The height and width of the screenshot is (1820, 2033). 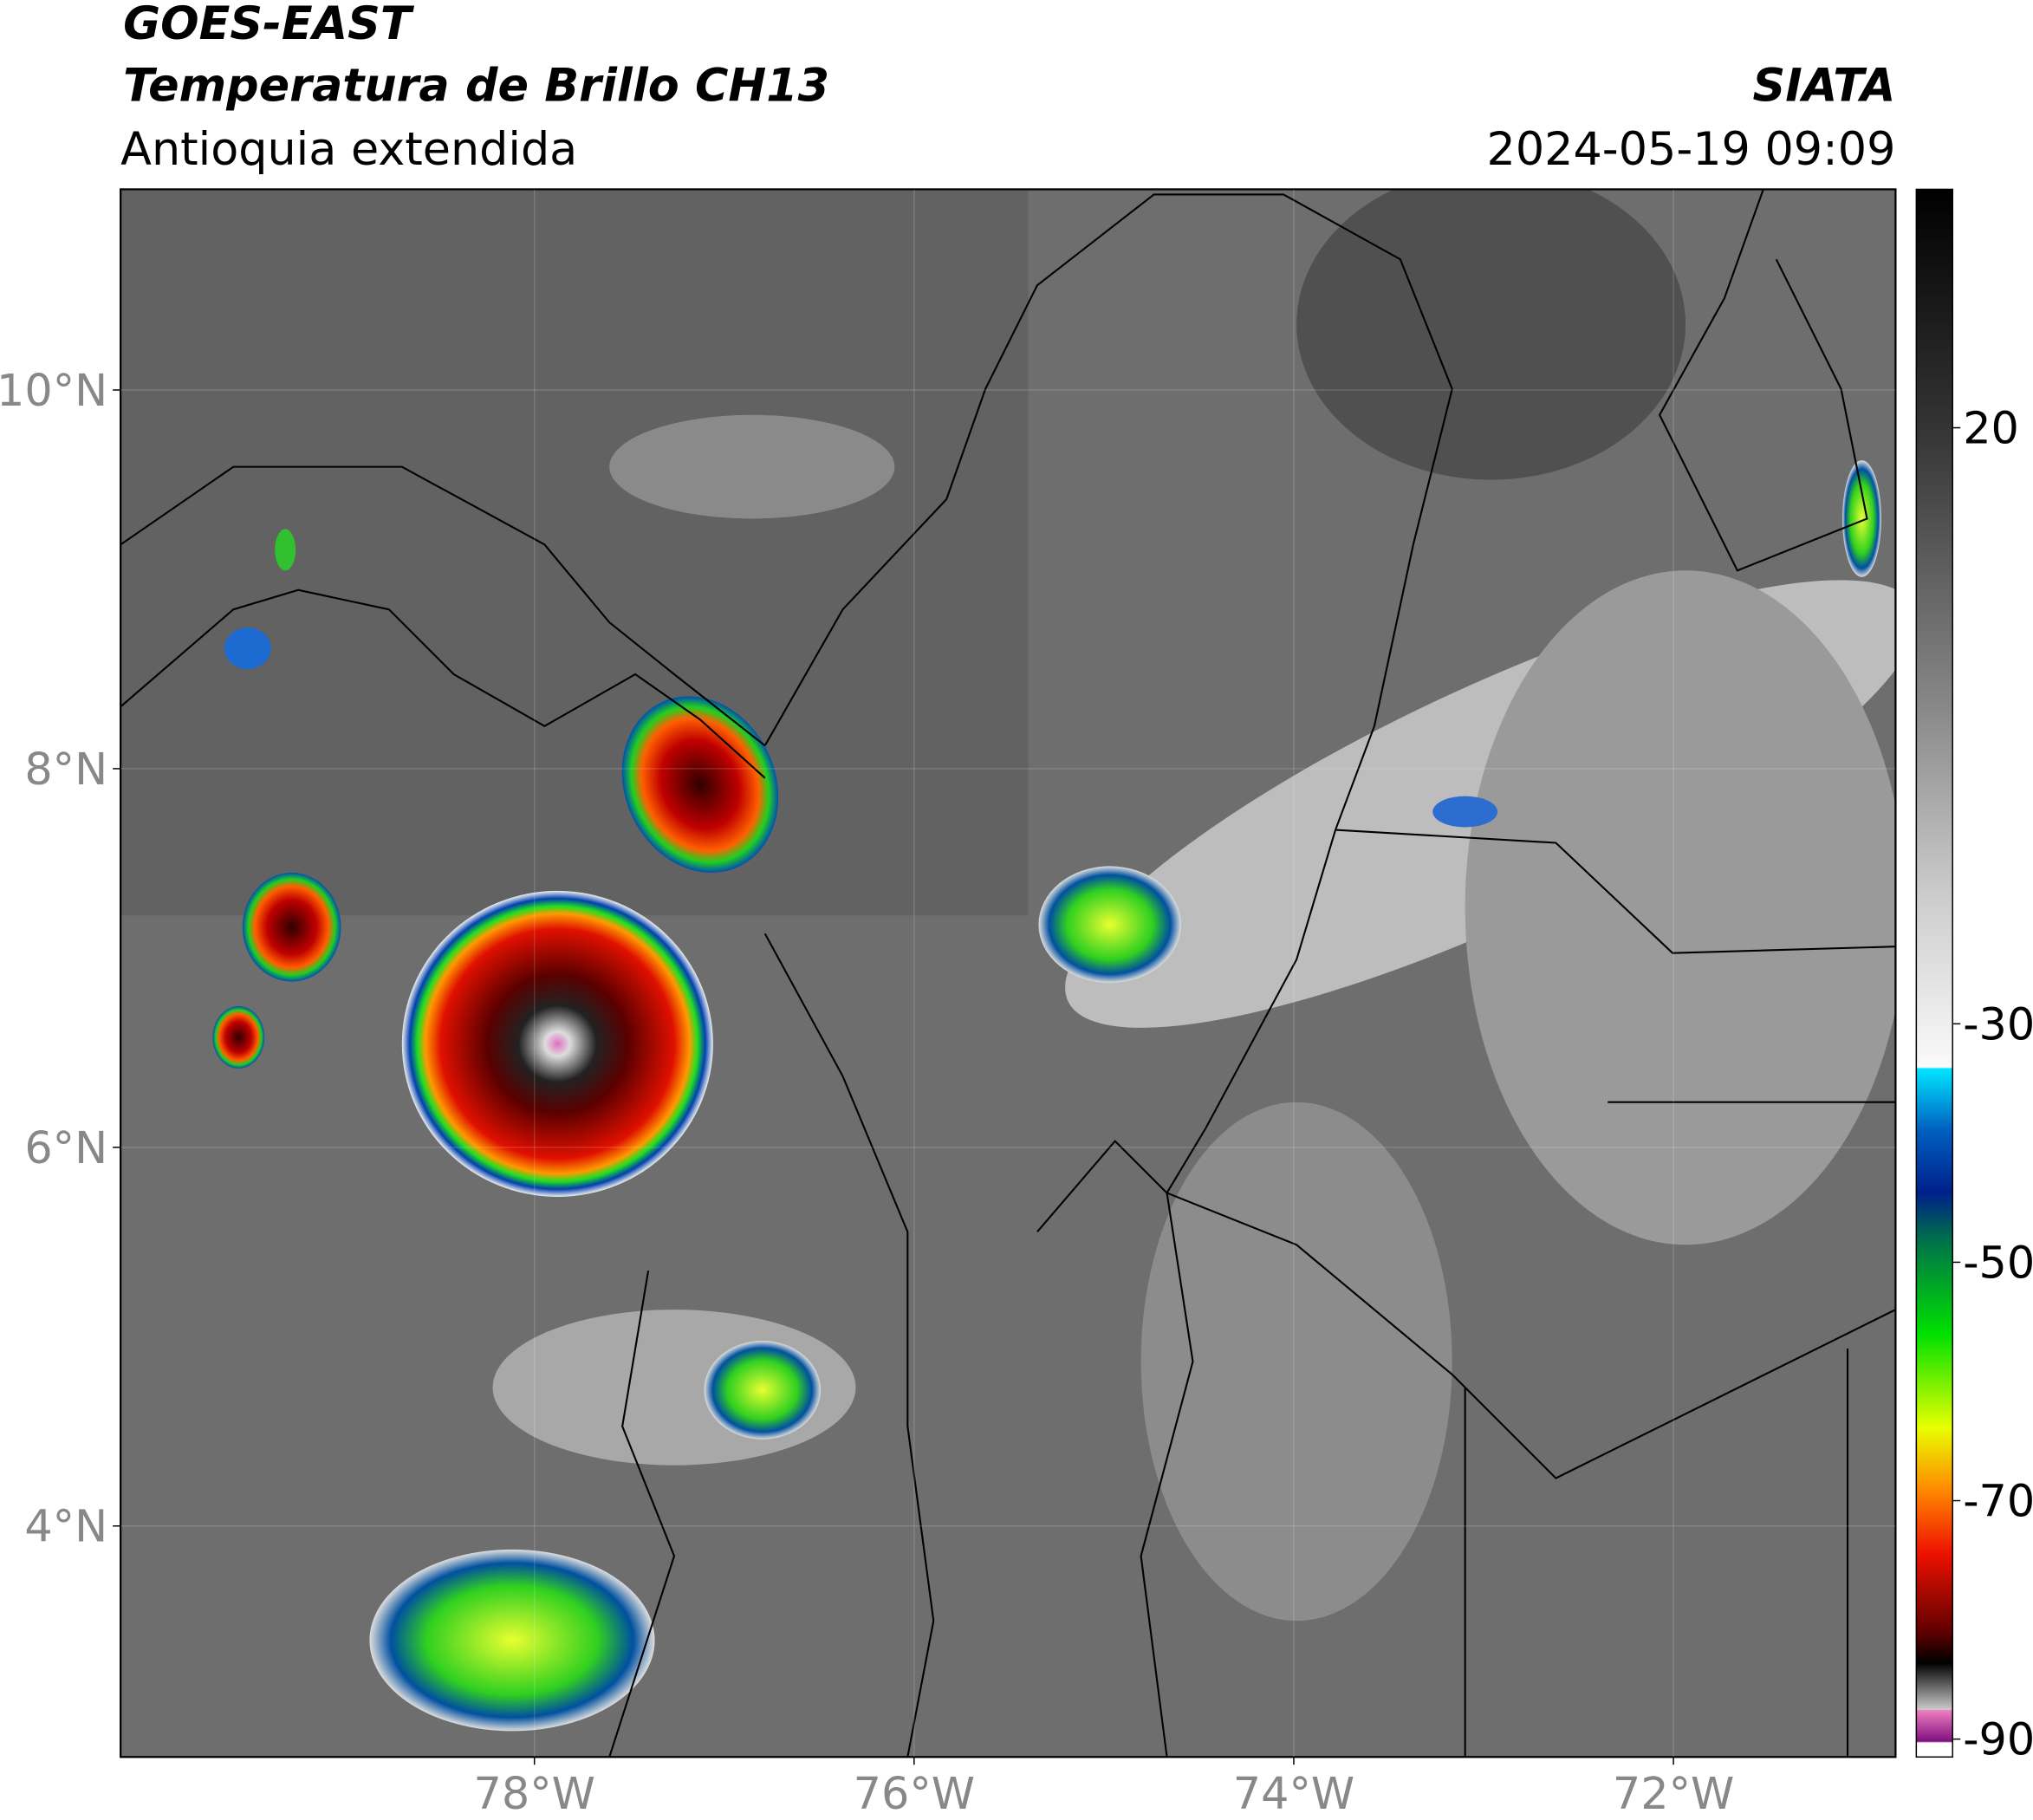 I want to click on lat-tick-label: 10°N, so click(x=53, y=390).